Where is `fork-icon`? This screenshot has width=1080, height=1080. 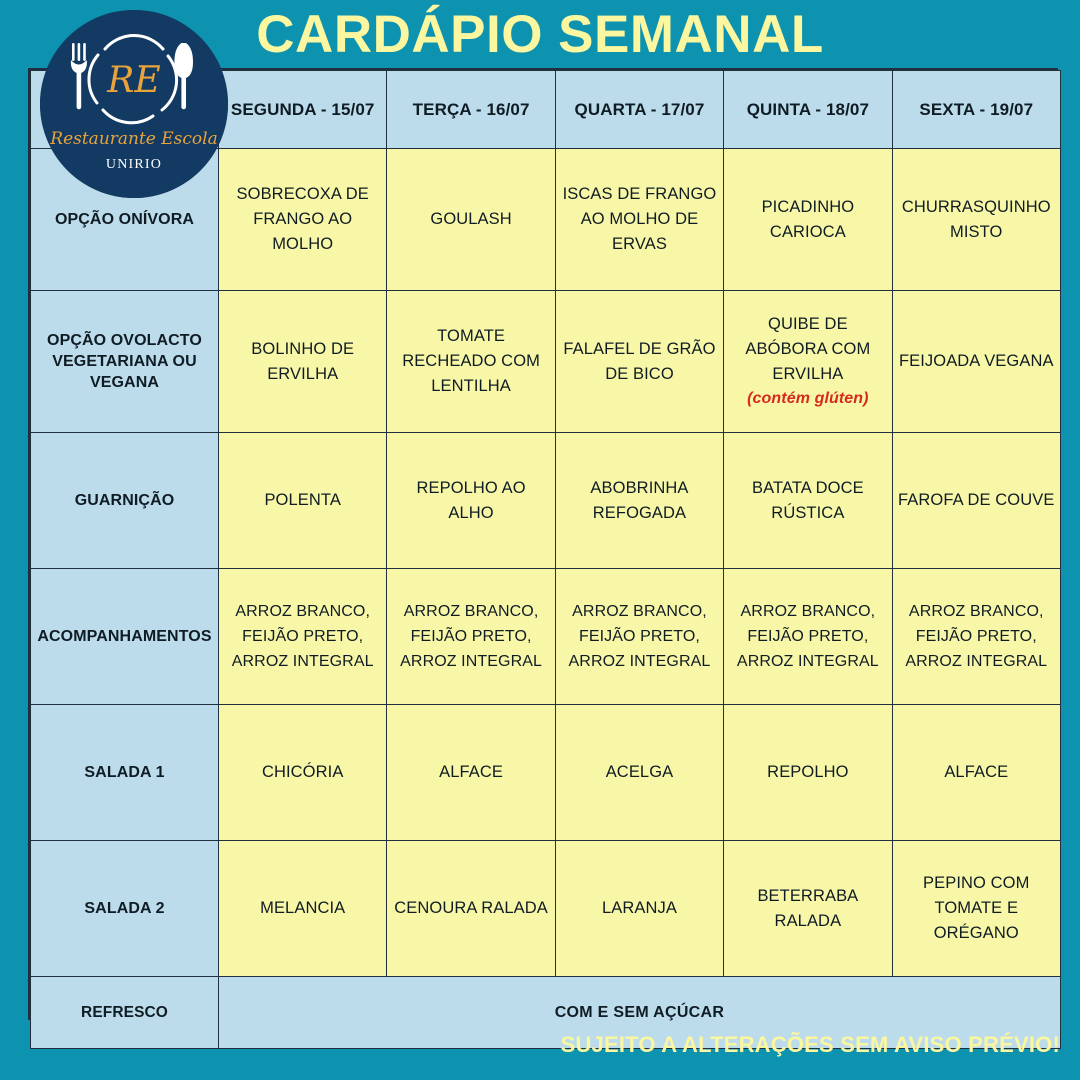
fork-icon is located at coordinates (78, 76).